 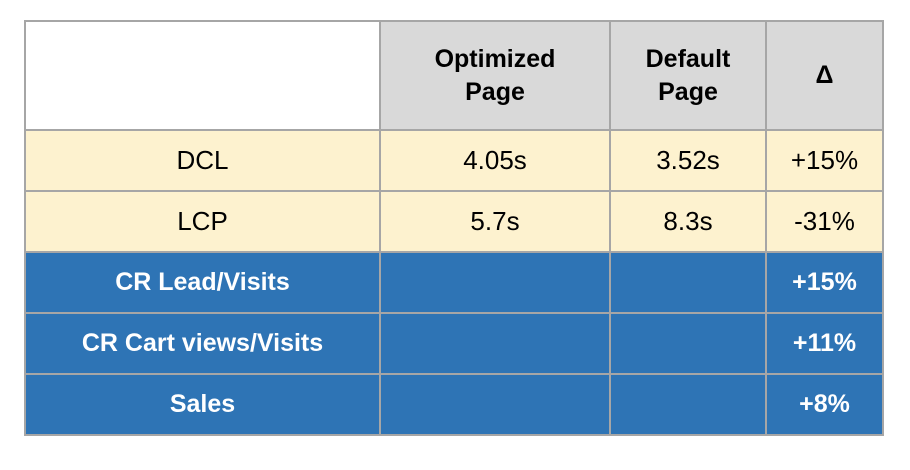 I want to click on sales-optimized-value, so click(x=495, y=404).